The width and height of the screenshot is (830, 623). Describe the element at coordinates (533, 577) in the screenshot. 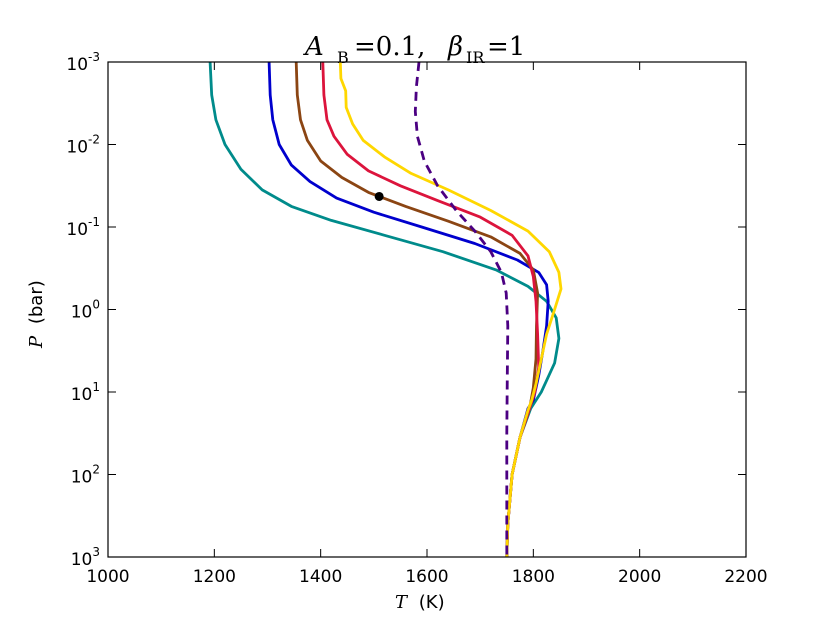

I see `x-tick-label: 1800` at that location.